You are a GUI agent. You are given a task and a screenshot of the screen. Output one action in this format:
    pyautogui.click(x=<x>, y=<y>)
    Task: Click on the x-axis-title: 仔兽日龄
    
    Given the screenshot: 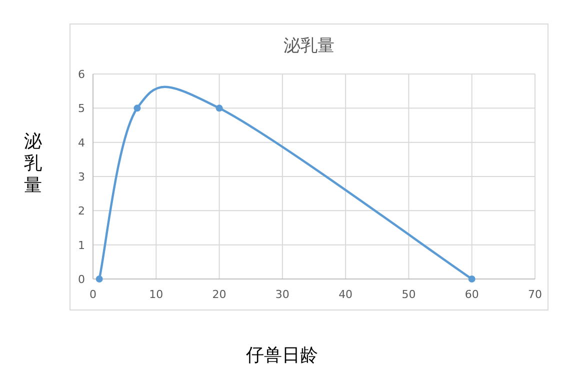 What is the action you would take?
    pyautogui.click(x=282, y=355)
    